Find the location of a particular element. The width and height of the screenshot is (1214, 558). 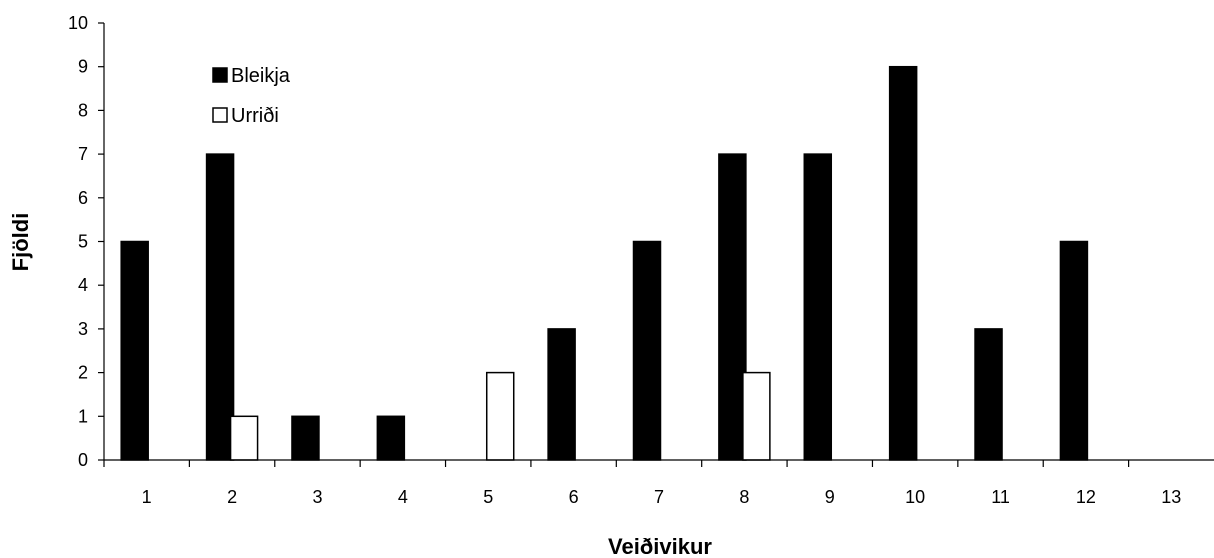

legend: Bleikja Urriði is located at coordinates (251, 96).